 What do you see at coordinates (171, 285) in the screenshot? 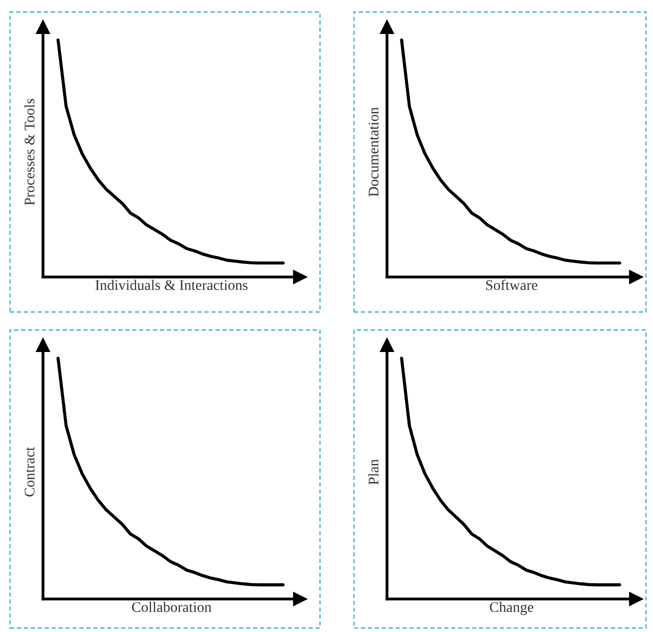
I see `x-axis-title: Individuals & Interactions` at bounding box center [171, 285].